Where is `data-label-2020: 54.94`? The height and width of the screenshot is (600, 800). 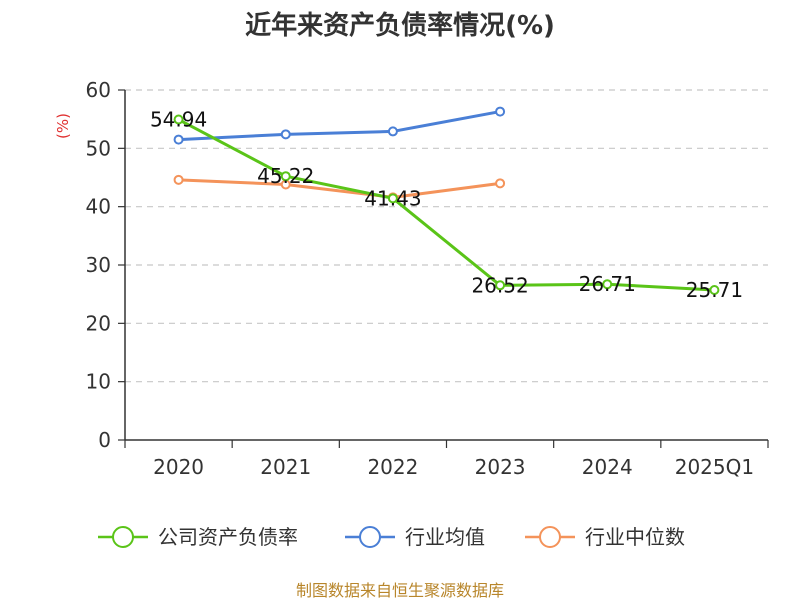 data-label-2020: 54.94 is located at coordinates (178, 120).